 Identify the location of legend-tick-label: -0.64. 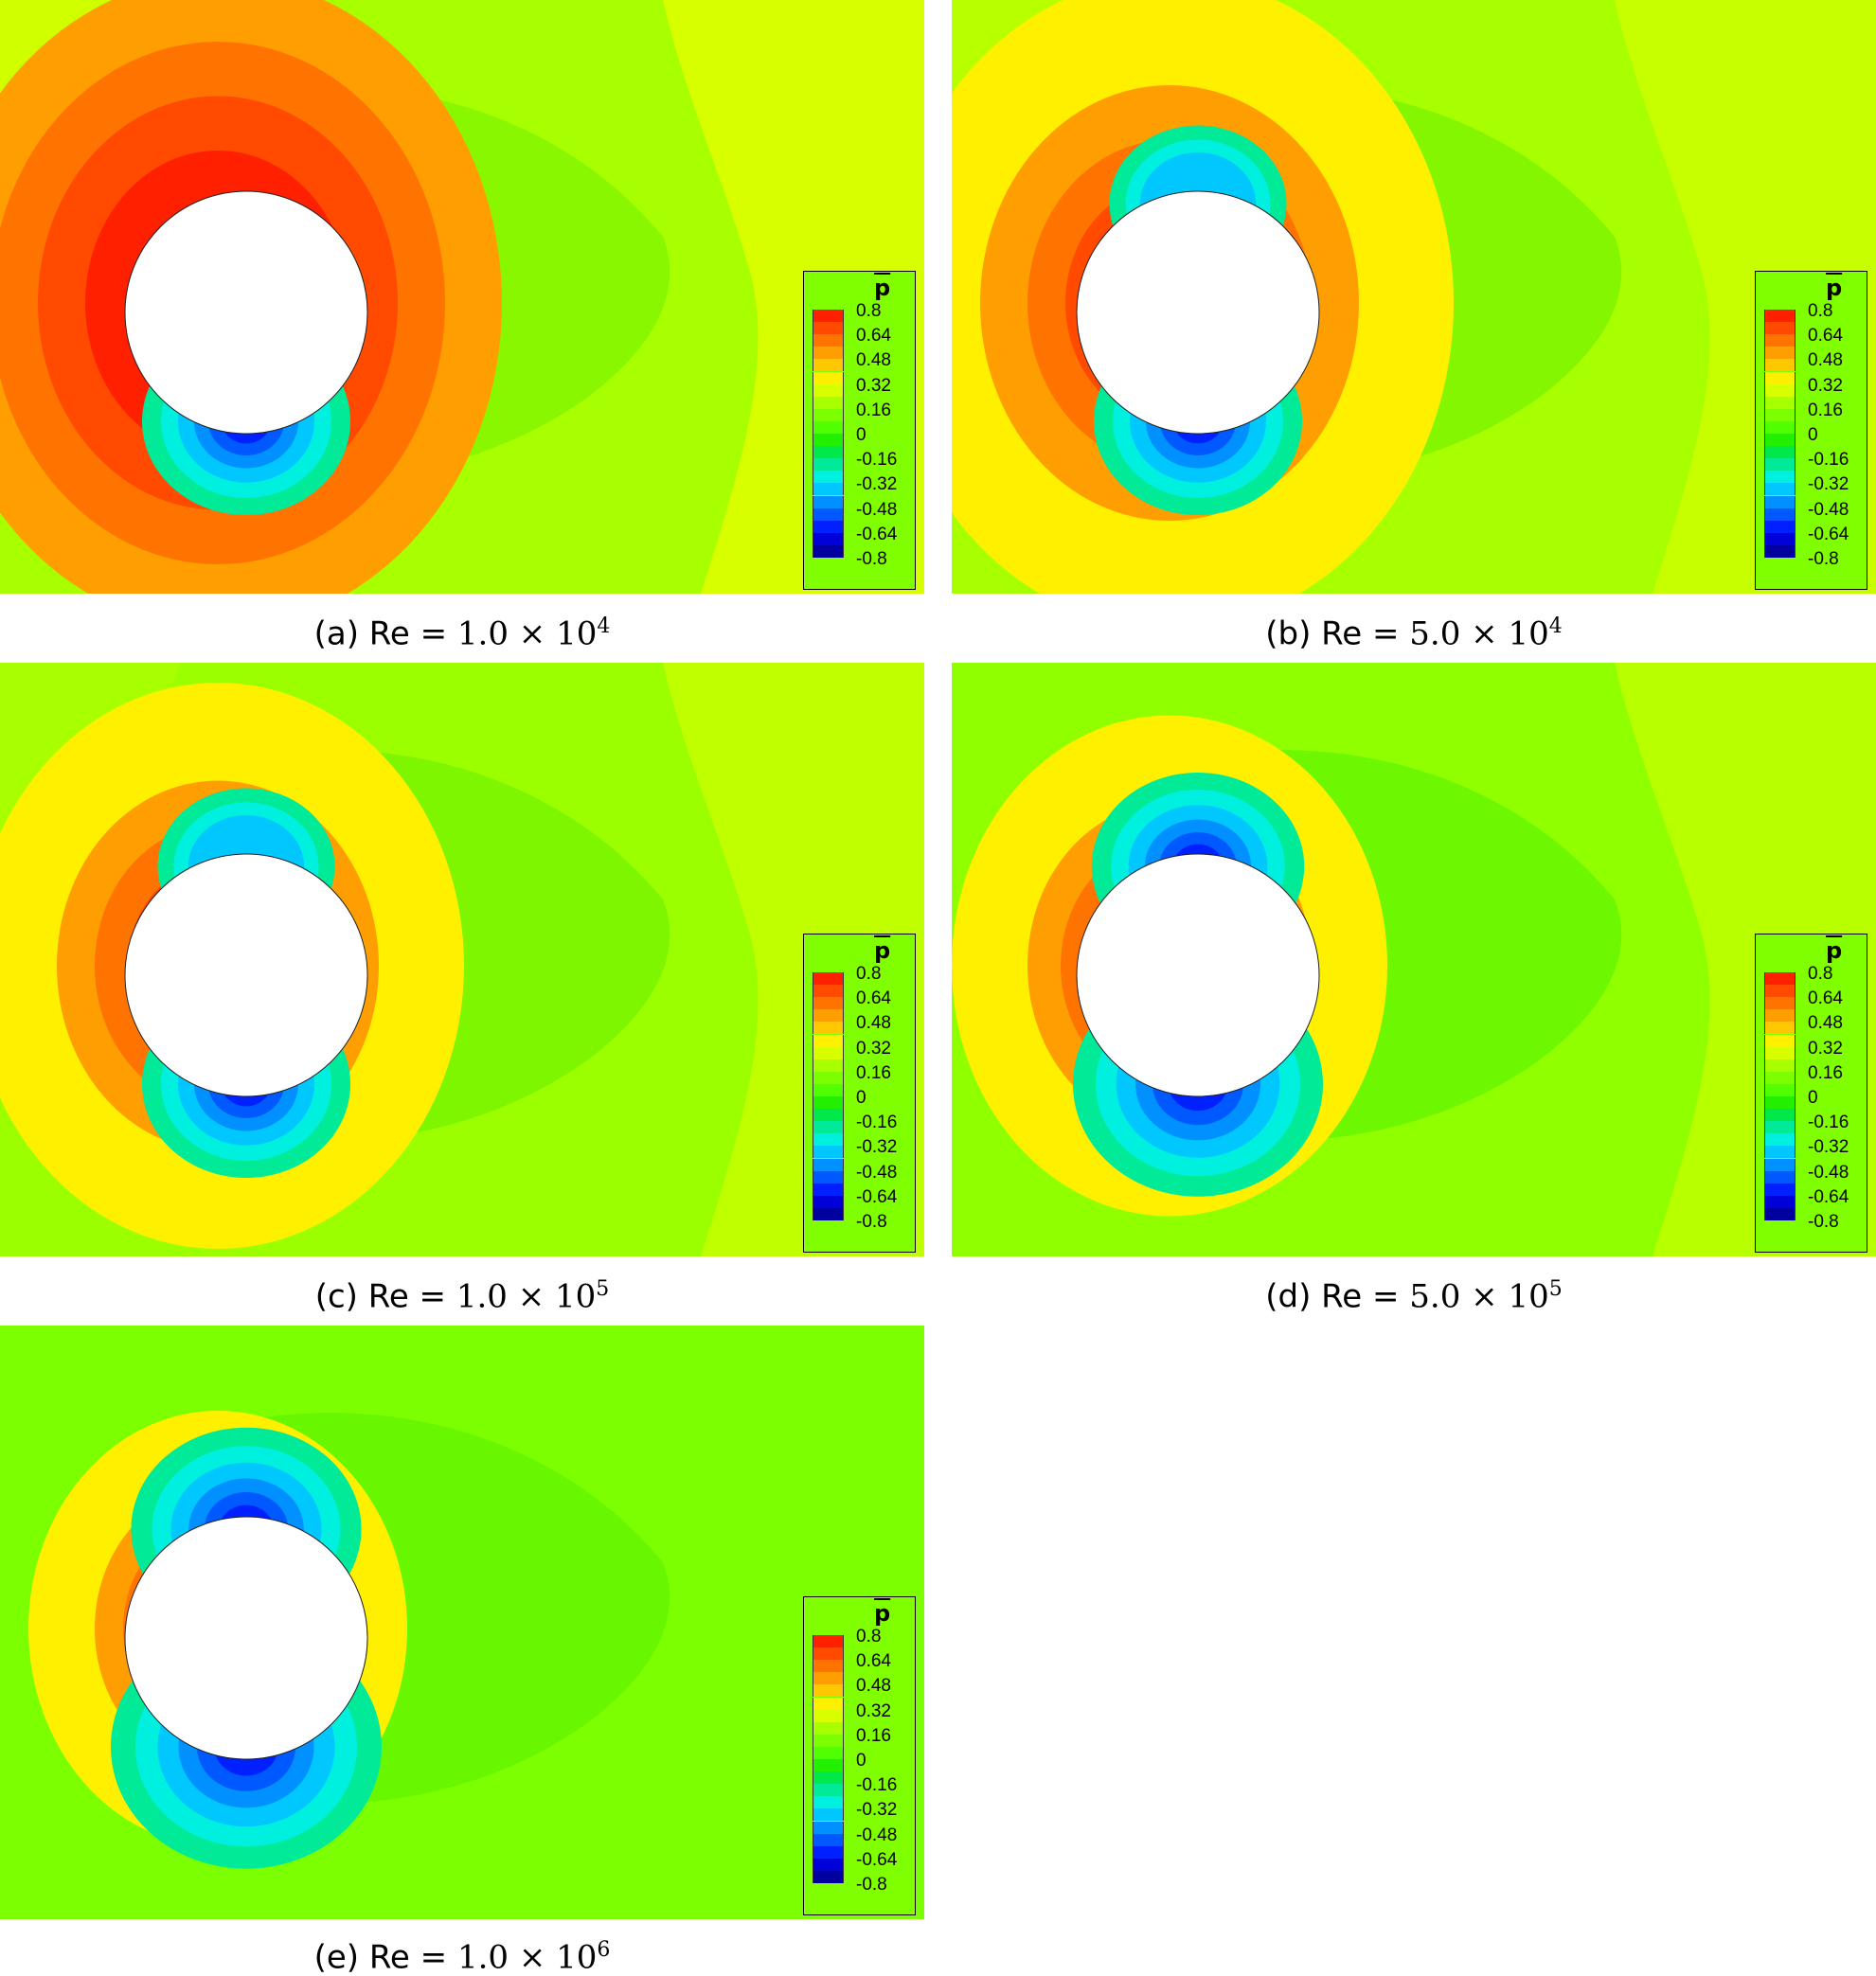
(877, 1196).